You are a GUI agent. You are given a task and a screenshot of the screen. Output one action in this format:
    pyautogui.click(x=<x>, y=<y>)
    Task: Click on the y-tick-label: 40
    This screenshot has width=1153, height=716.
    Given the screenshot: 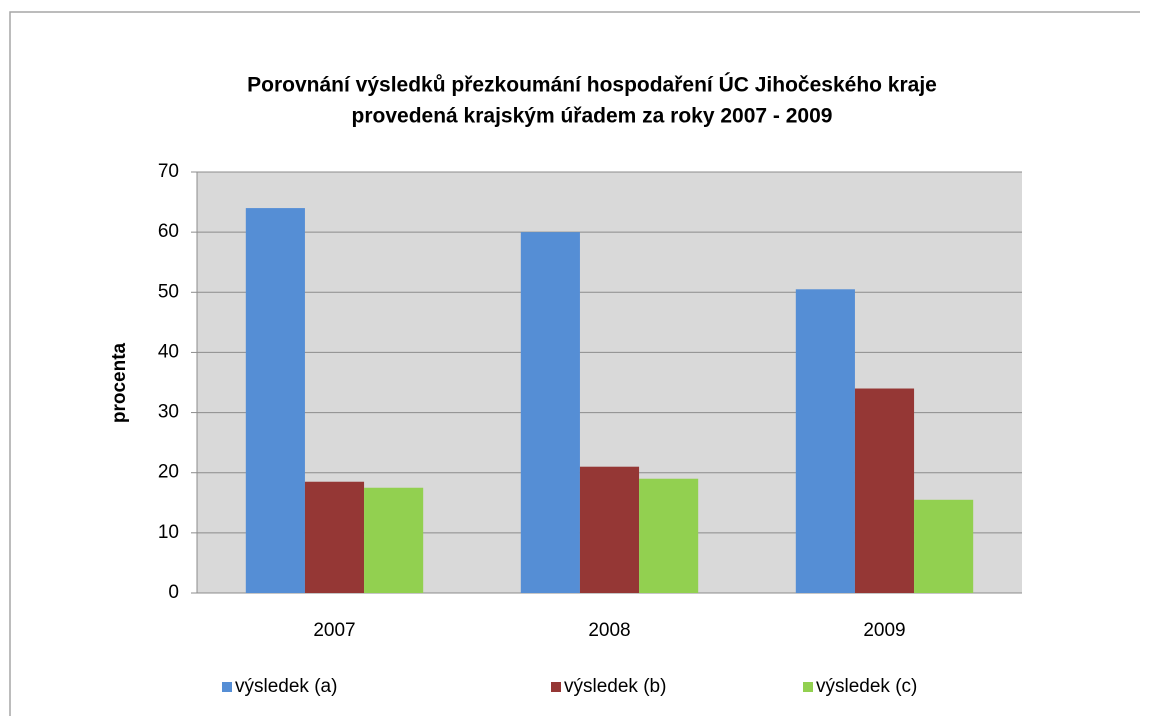 What is the action you would take?
    pyautogui.click(x=168, y=351)
    